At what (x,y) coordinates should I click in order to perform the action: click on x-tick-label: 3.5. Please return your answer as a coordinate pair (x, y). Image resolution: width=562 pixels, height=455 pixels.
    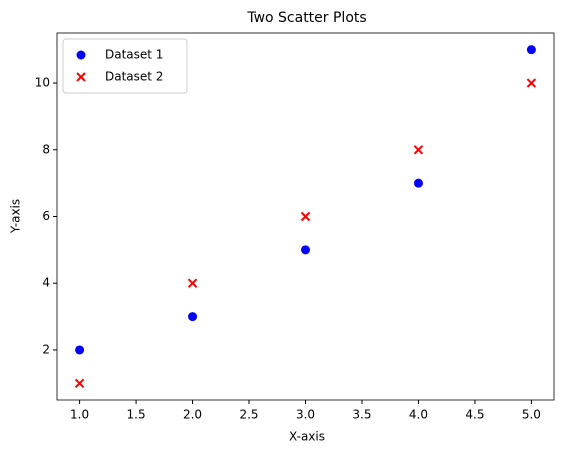
    Looking at the image, I should click on (361, 415).